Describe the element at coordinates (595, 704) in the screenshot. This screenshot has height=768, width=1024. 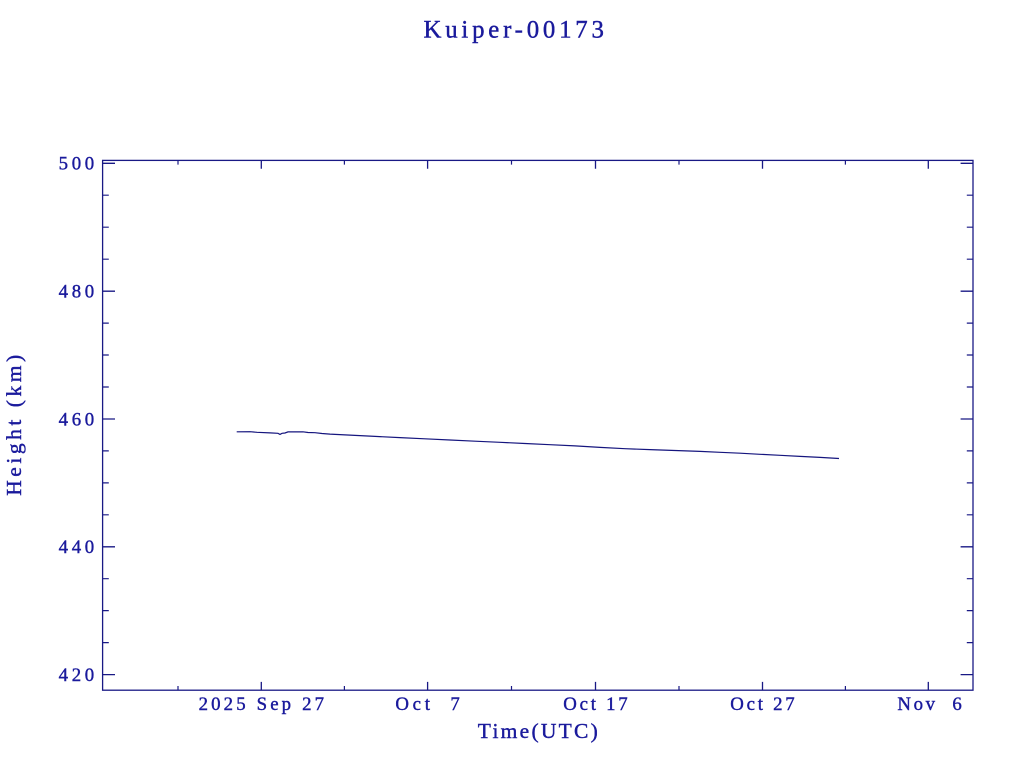
I see `svg-text: Oct 17` at that location.